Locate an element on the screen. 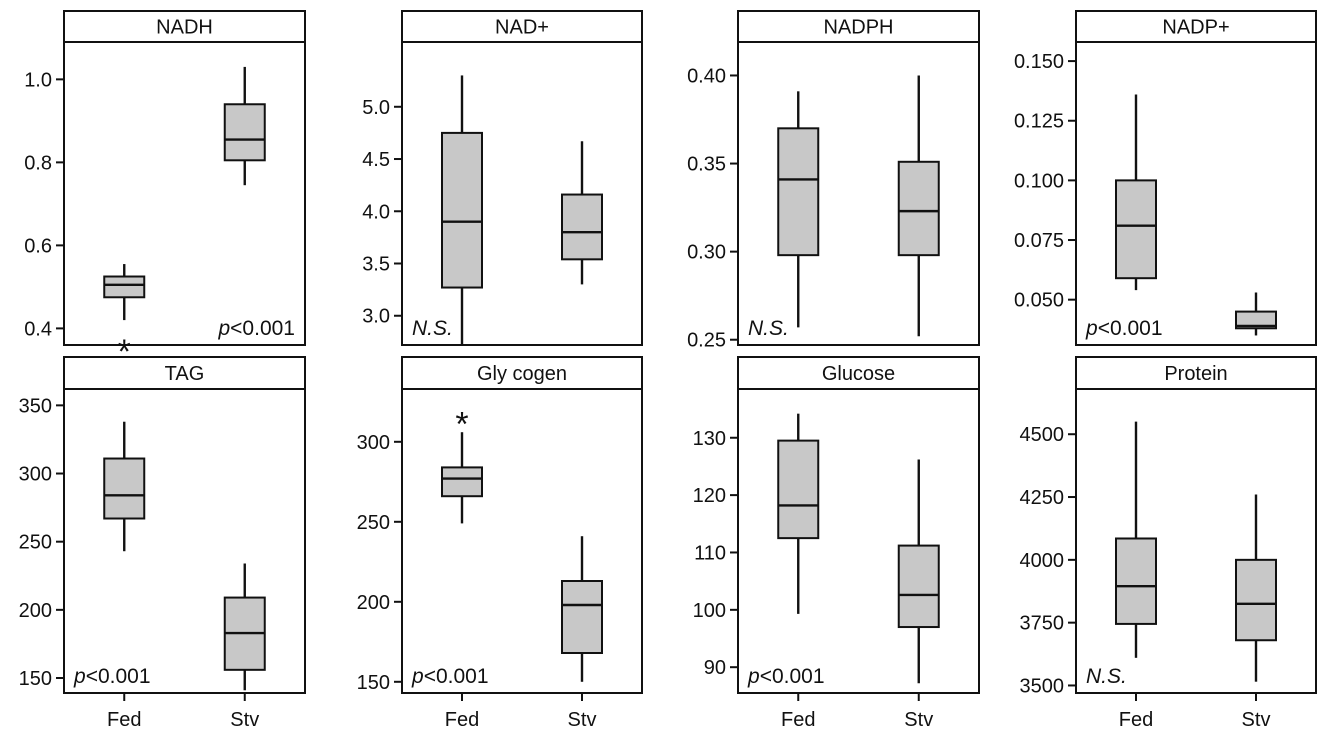  y-tick-label: 4250 is located at coordinates (1042, 498).